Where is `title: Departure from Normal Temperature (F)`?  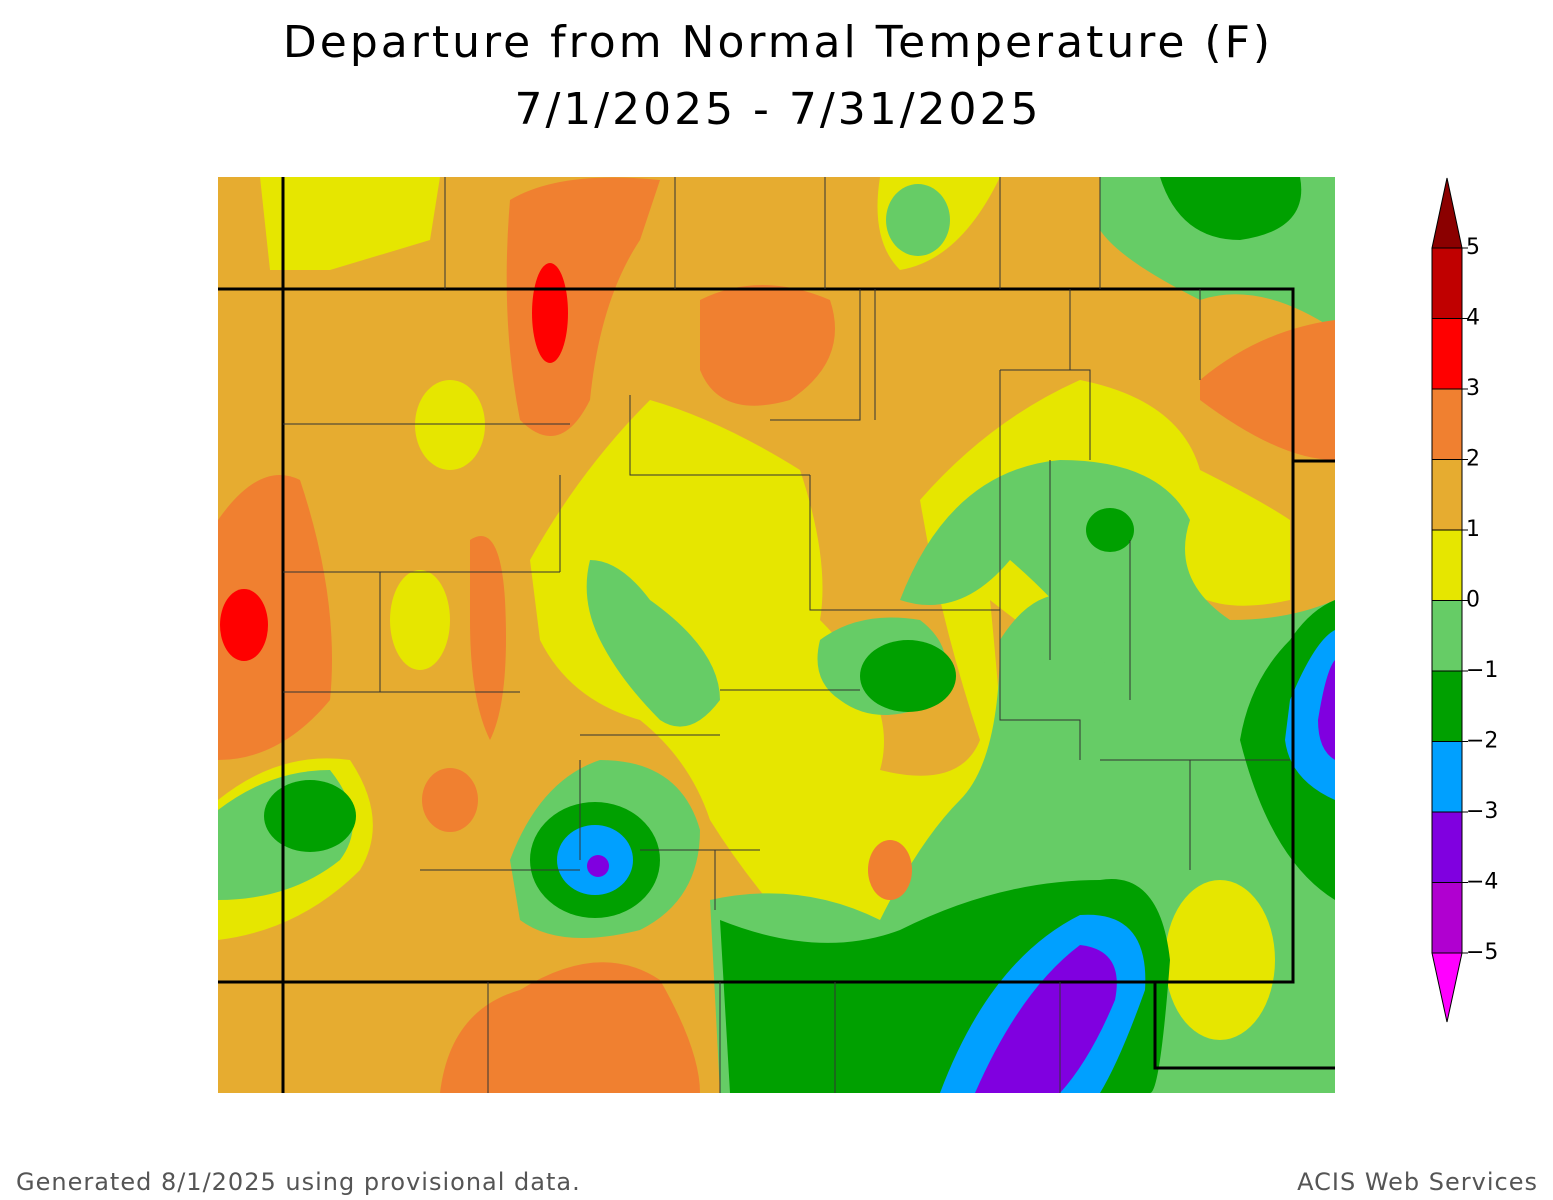
title: Departure from Normal Temperature (F) is located at coordinates (778, 42).